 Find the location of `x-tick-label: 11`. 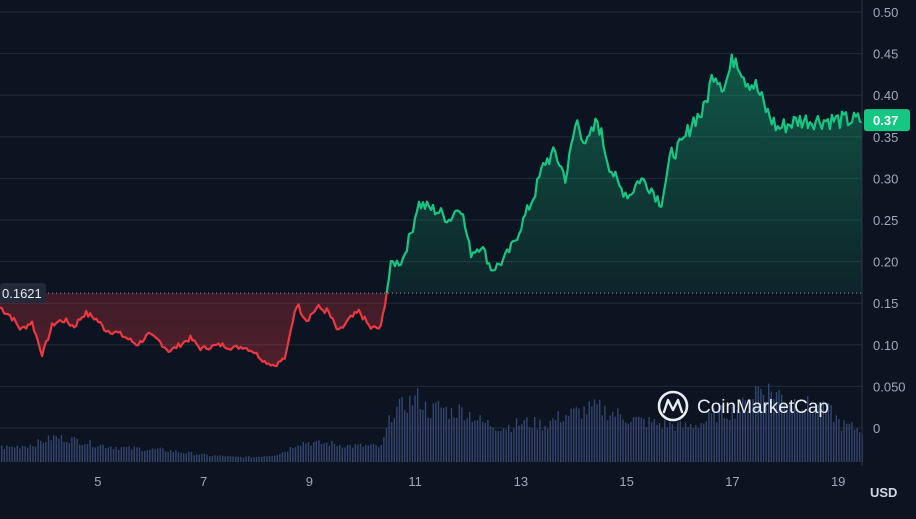

x-tick-label: 11 is located at coordinates (415, 481).